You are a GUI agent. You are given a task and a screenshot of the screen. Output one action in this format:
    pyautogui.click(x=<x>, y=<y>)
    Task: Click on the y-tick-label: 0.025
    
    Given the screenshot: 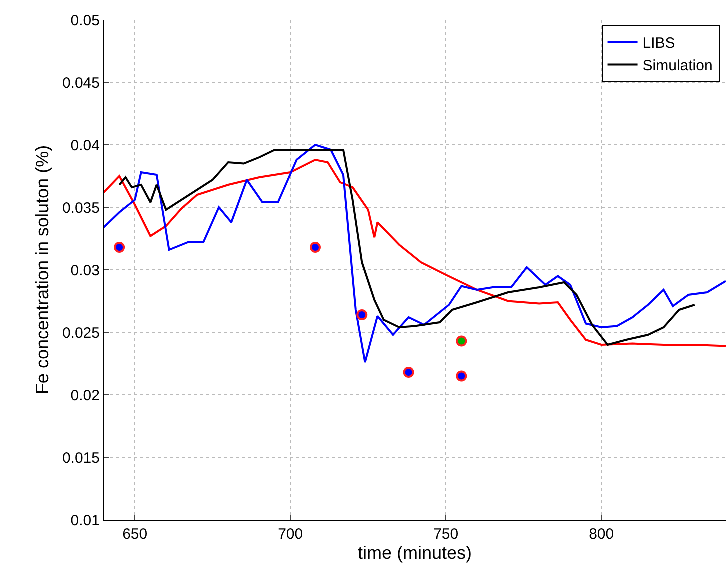 What is the action you would take?
    pyautogui.click(x=81, y=333)
    